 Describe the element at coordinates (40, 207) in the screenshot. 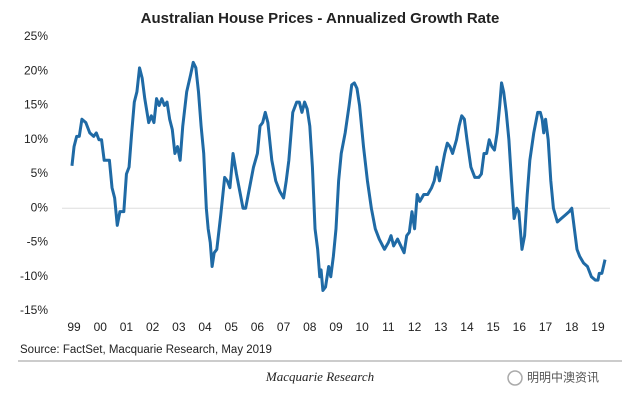

I see `y-tick-label: 0%` at that location.